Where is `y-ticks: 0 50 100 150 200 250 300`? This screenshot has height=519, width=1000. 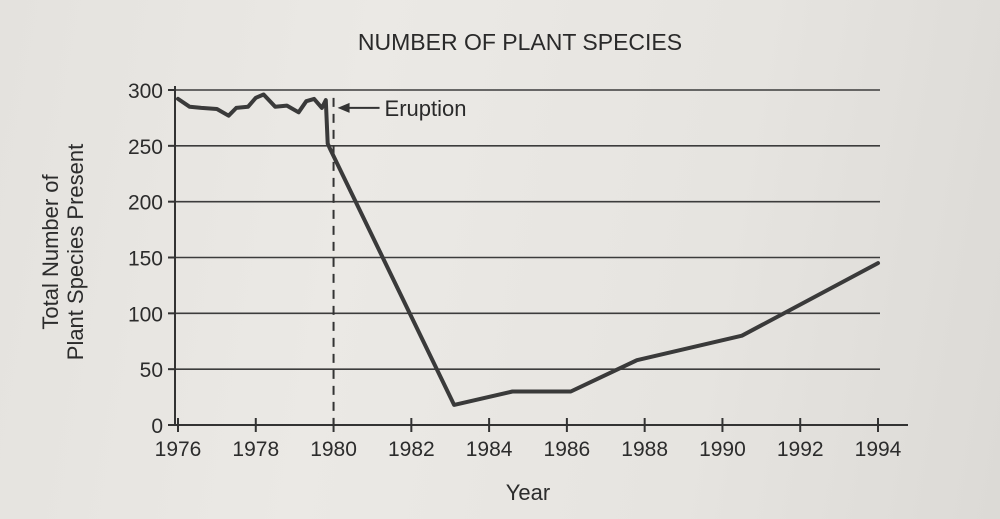 y-ticks: 0 50 100 150 200 250 300 is located at coordinates (151, 259).